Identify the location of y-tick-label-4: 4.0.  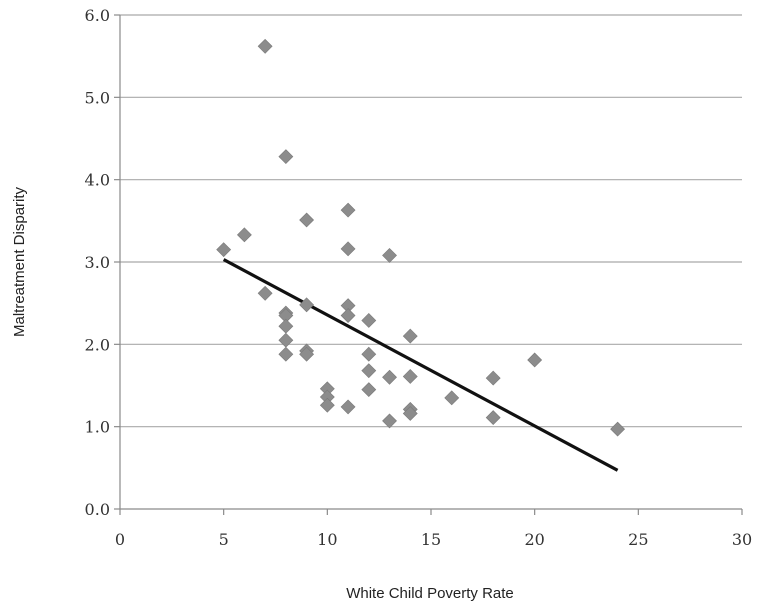
(97, 180).